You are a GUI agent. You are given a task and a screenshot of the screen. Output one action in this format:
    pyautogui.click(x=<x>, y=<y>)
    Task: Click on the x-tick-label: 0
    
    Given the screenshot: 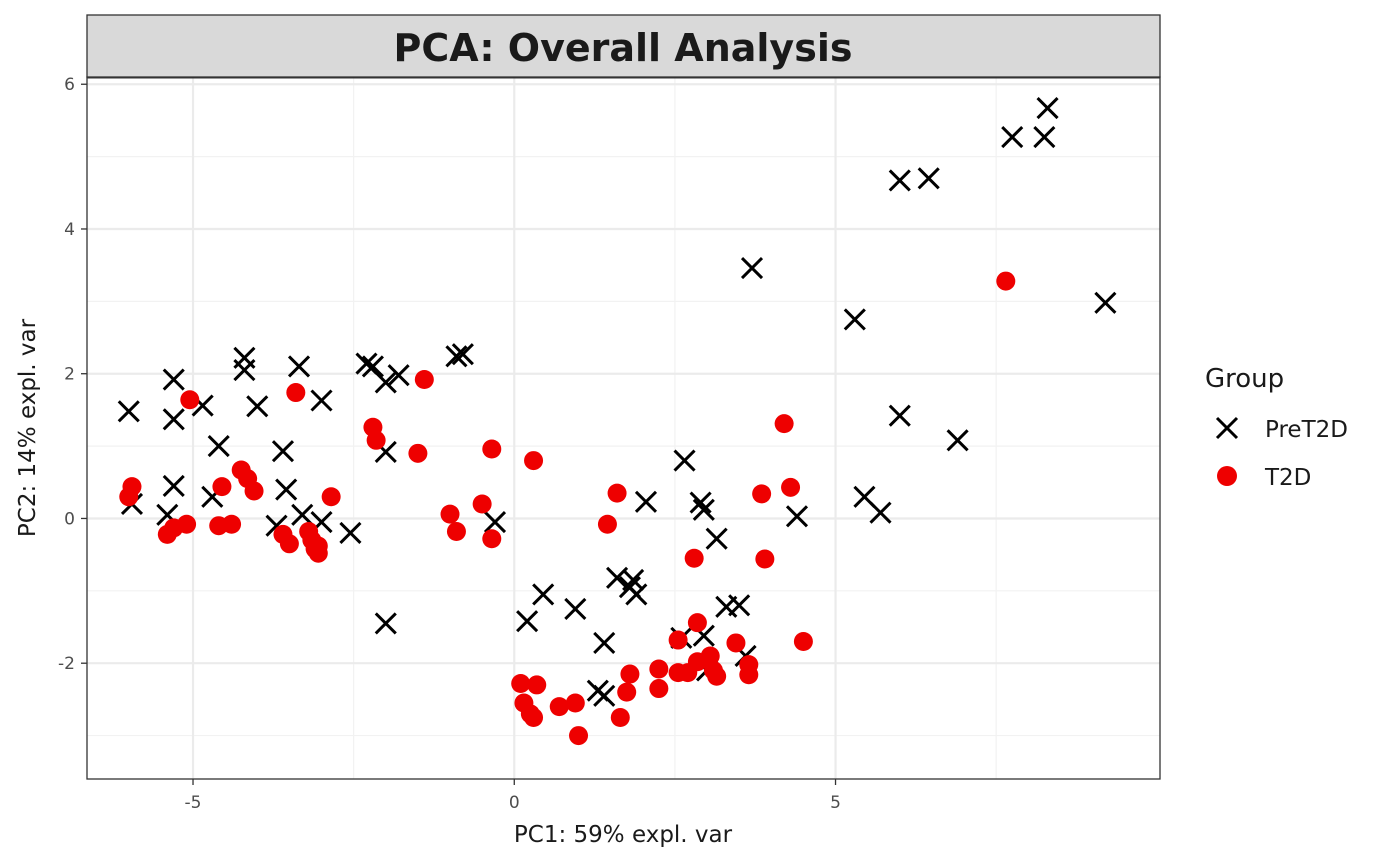 What is the action you would take?
    pyautogui.click(x=514, y=803)
    